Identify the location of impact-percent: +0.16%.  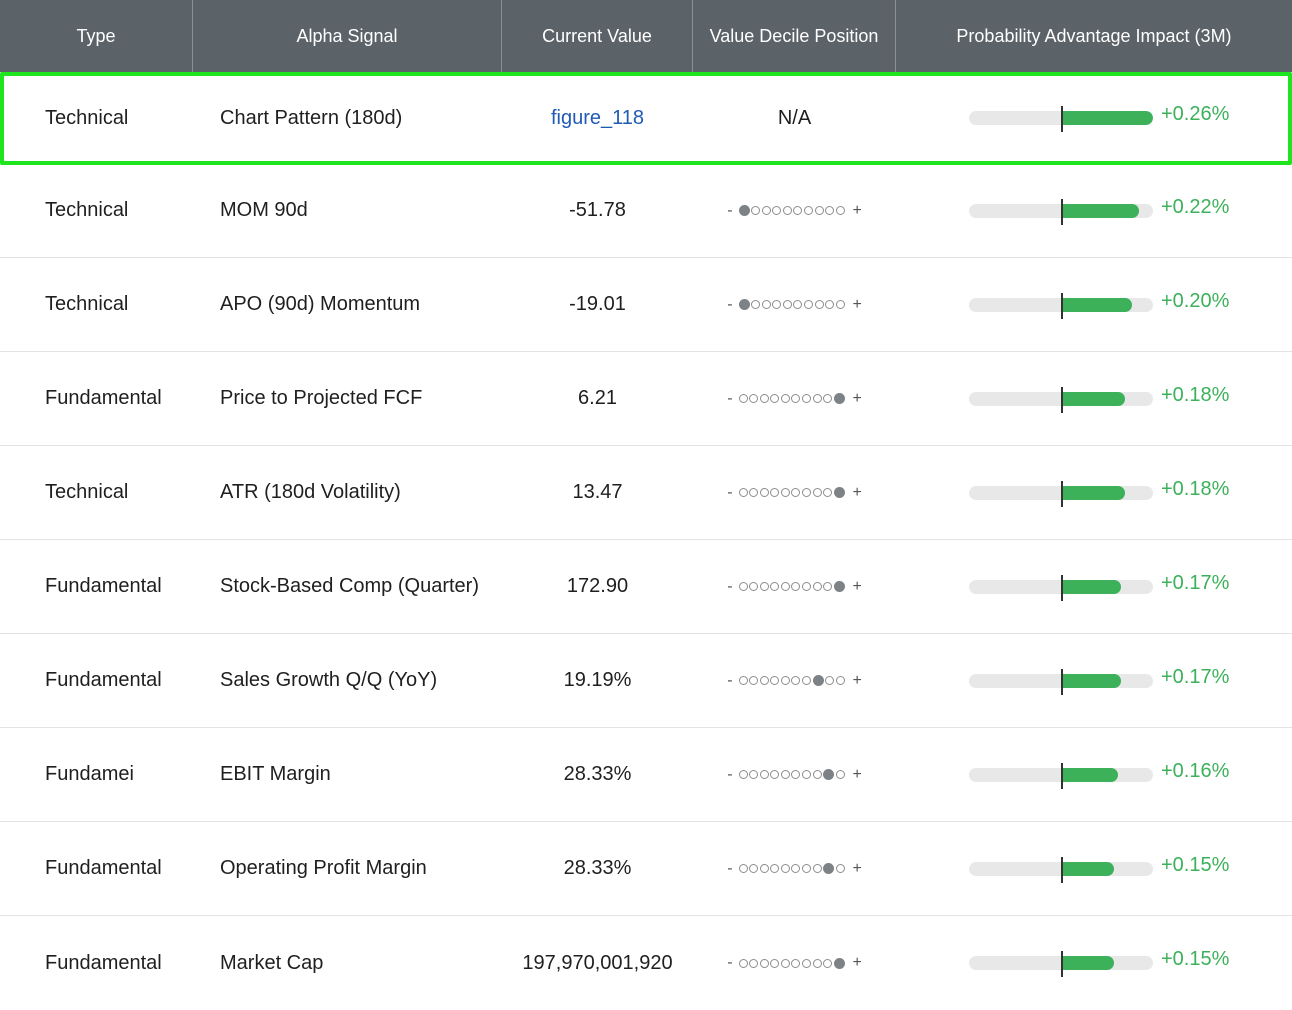
(1195, 770).